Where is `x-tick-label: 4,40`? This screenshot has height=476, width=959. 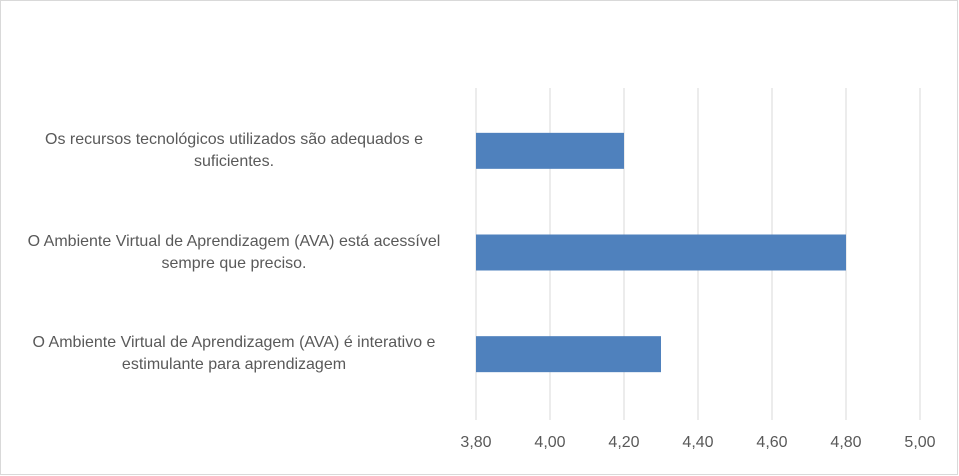
x-tick-label: 4,40 is located at coordinates (697, 442).